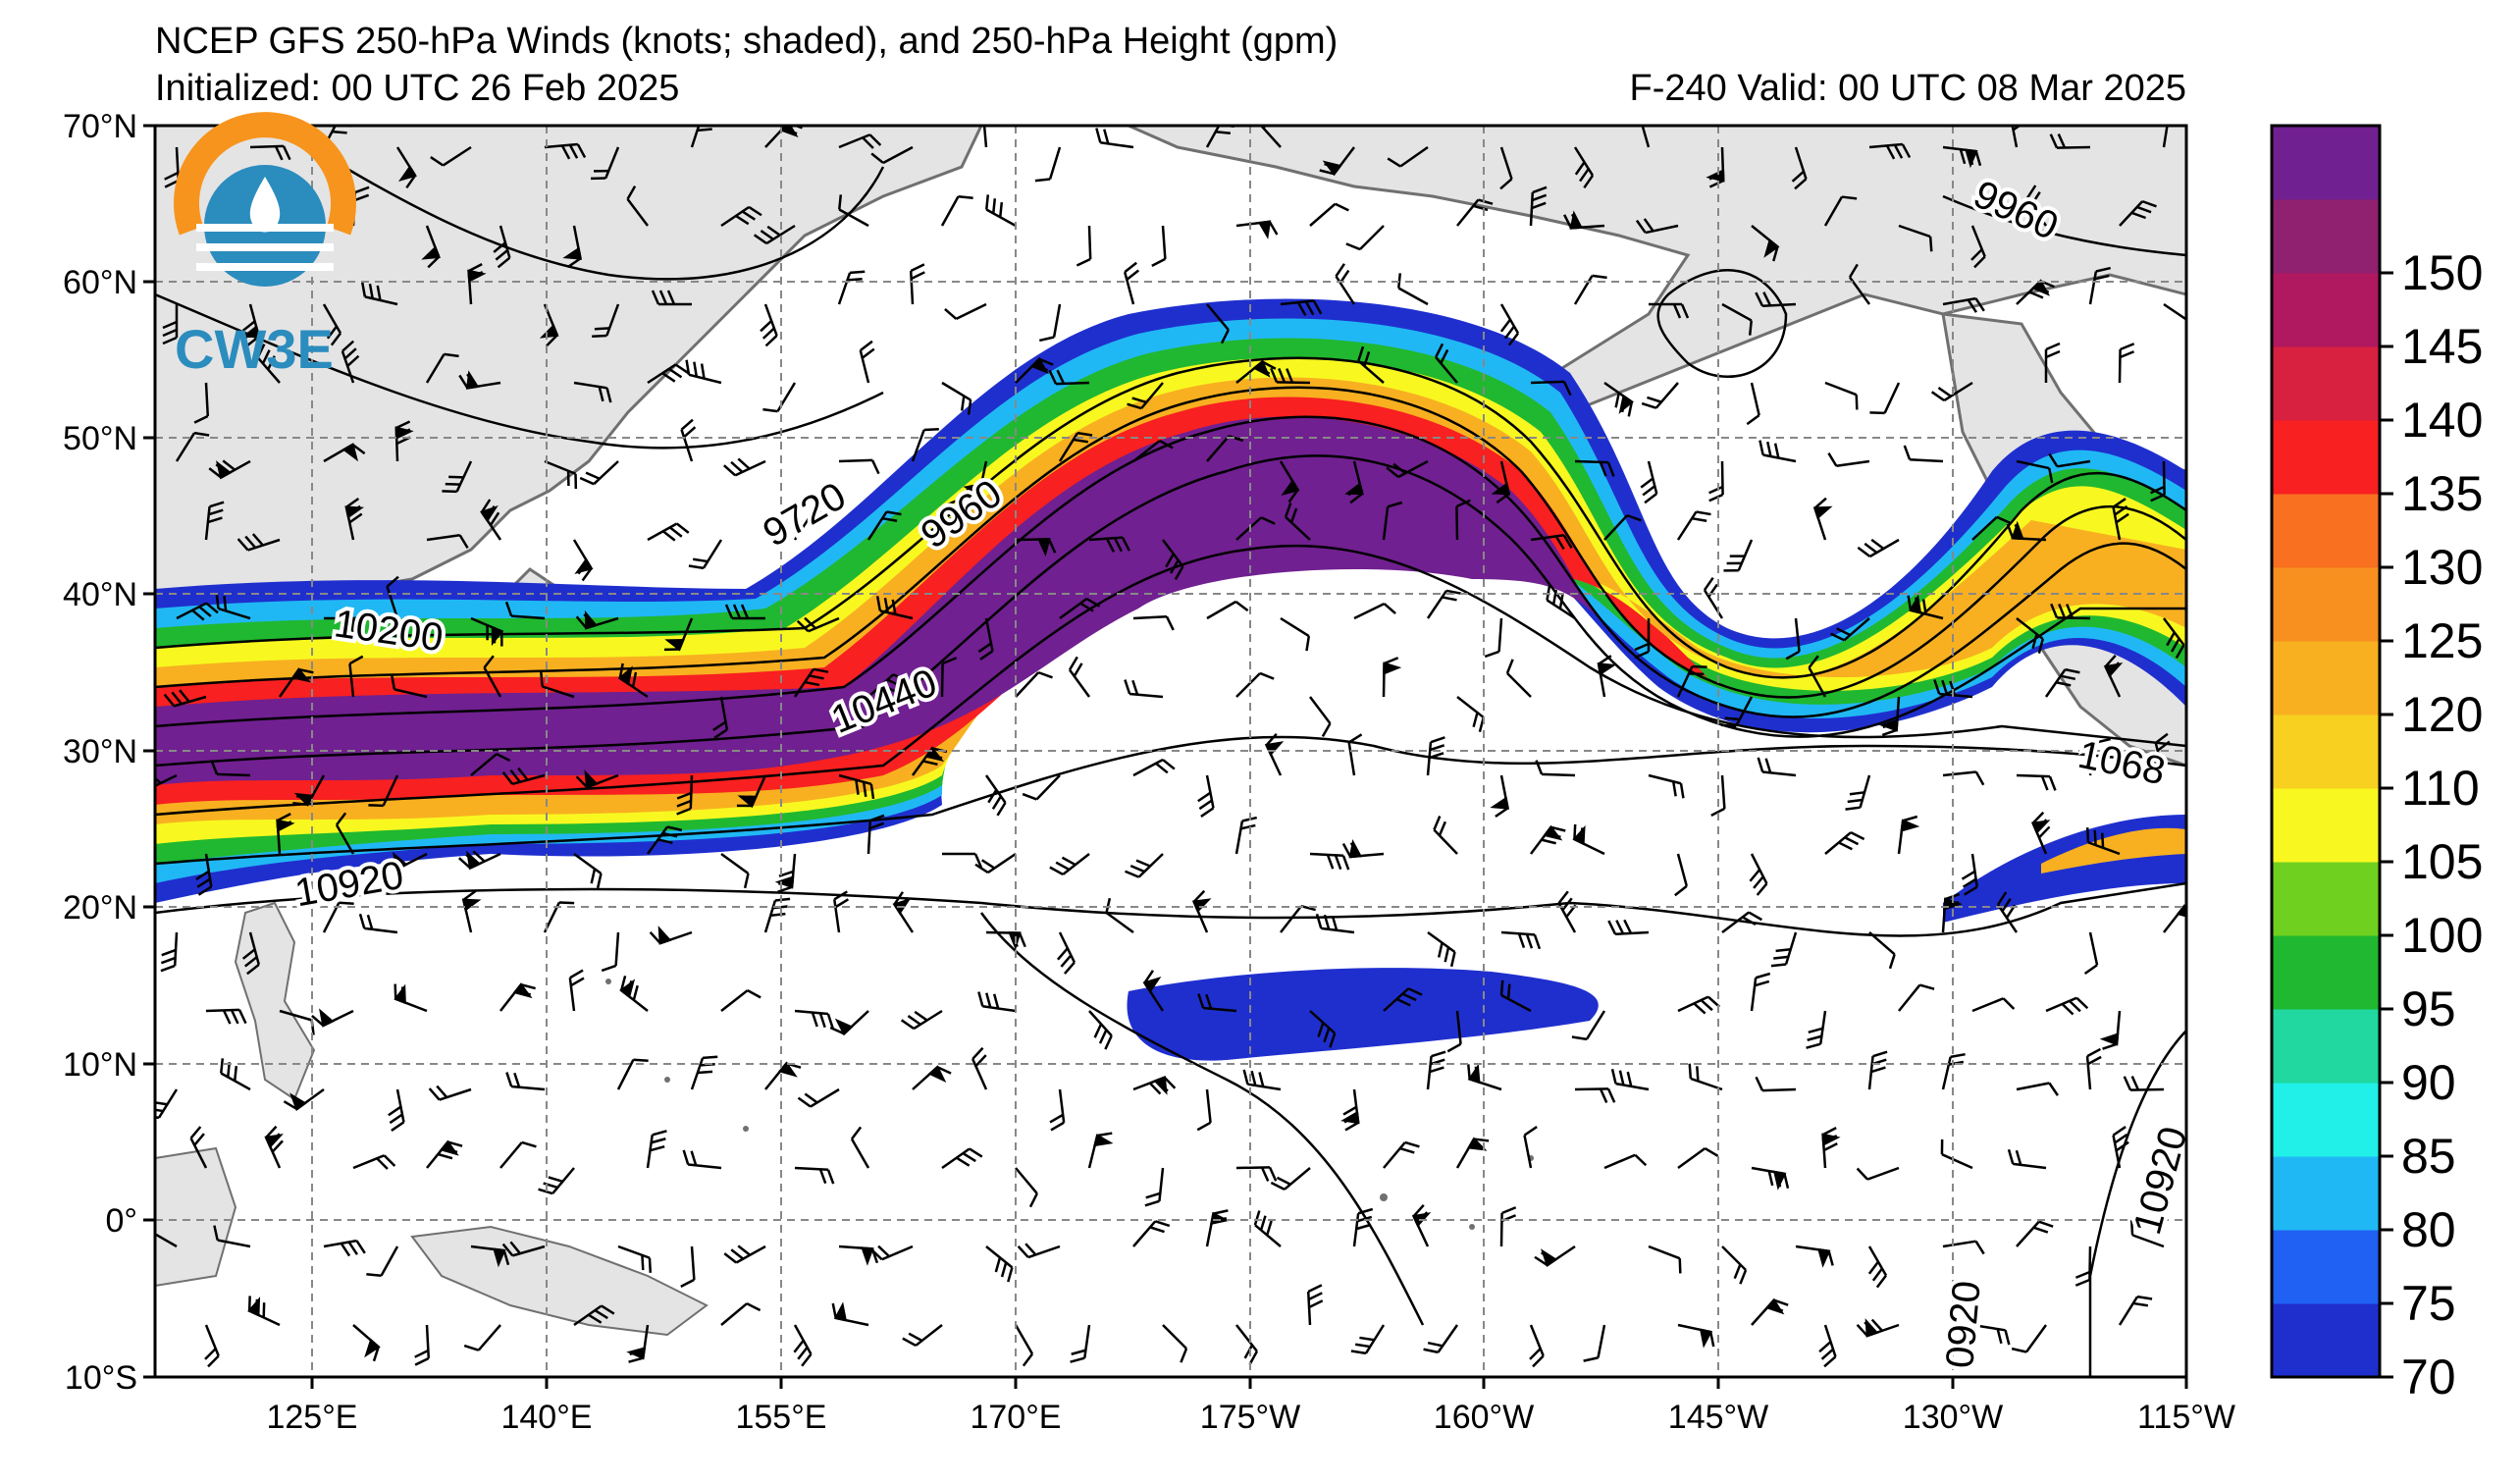 Image resolution: width=2520 pixels, height=1483 pixels. Describe the element at coordinates (254, 349) in the screenshot. I see `logo-text: CW3E` at that location.